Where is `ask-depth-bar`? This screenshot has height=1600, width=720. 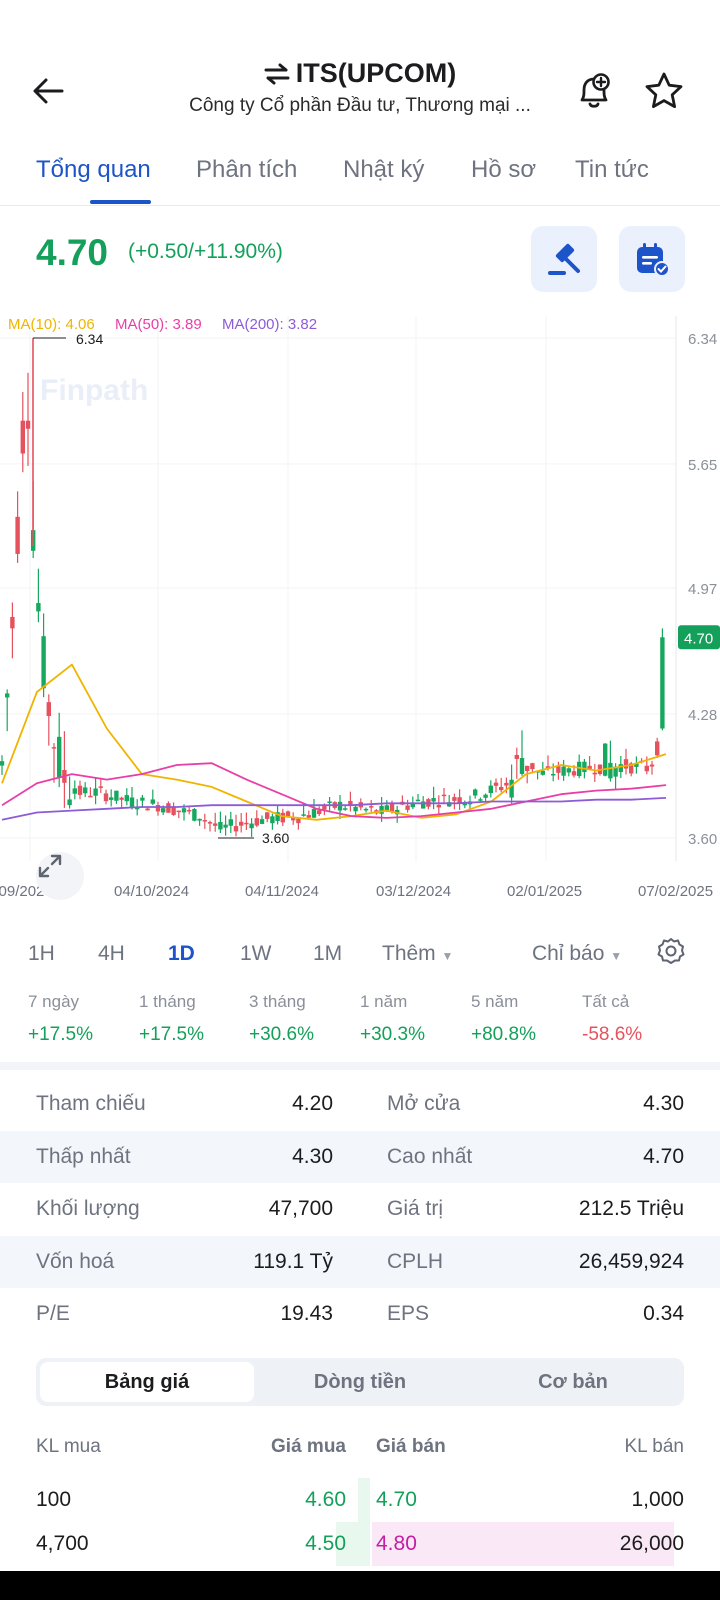
ask-depth-bar is located at coordinates (523, 1544).